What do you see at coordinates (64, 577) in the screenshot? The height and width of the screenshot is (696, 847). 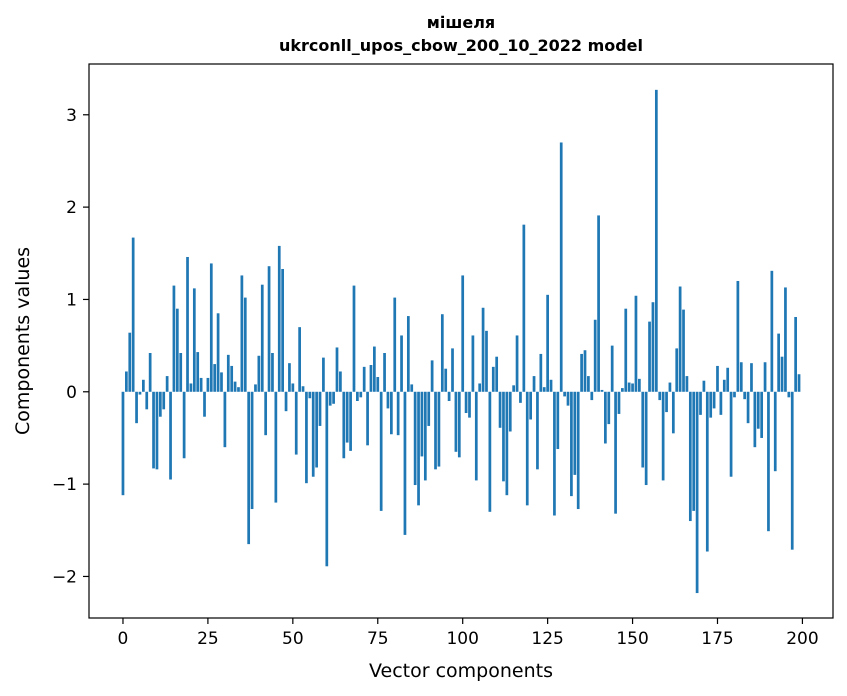 I see `y-tick-label: −2` at bounding box center [64, 577].